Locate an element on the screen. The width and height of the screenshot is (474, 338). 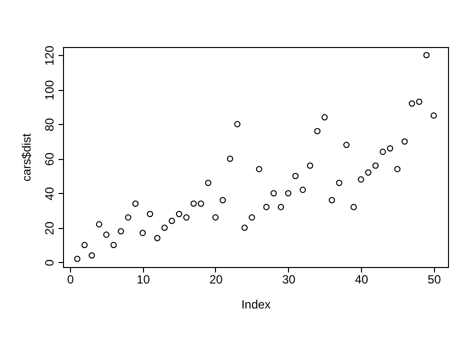
y-tick-label: 120 is located at coordinates (49, 55).